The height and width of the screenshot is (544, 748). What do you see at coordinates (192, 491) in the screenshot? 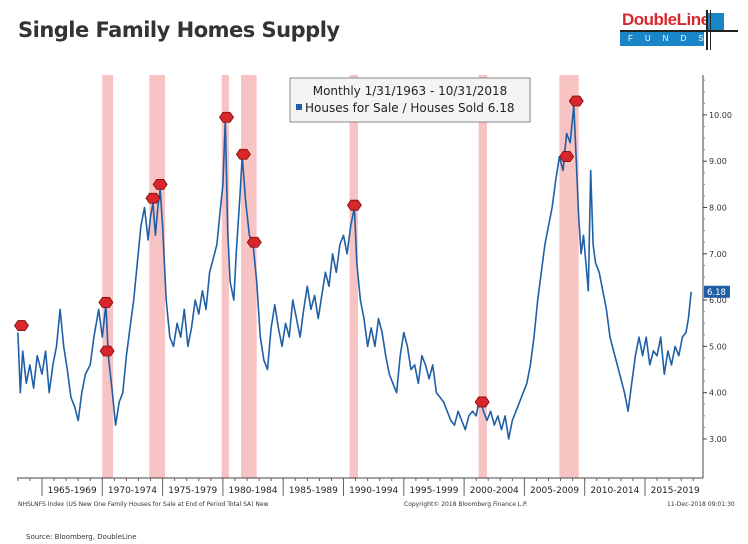
I see `x-tick-label: 1975-1979` at bounding box center [192, 491].